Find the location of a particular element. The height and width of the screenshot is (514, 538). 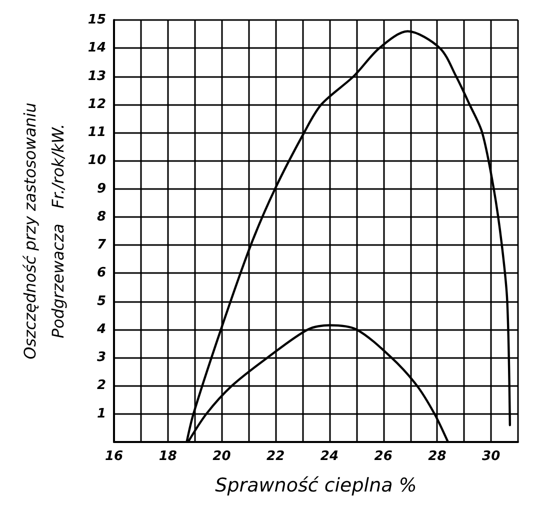

y-tick-label: 1 is located at coordinates (101, 414).